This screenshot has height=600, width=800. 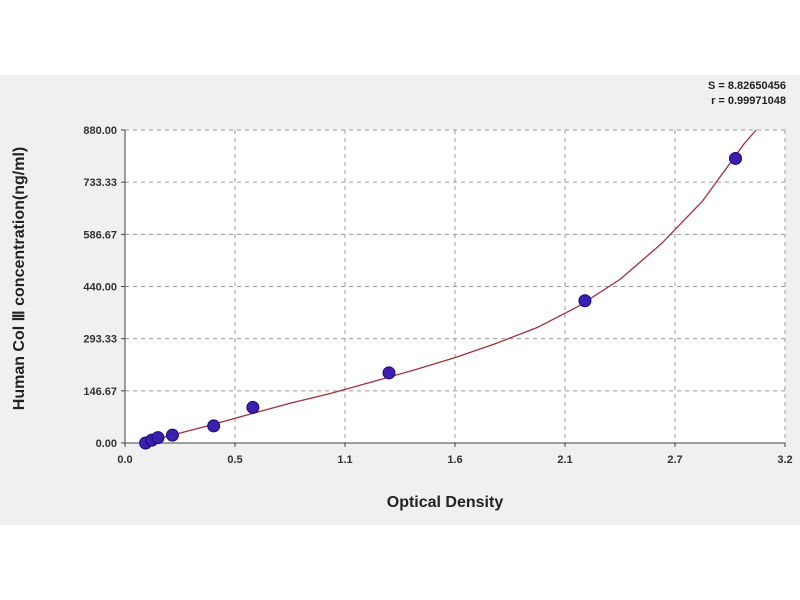 I want to click on y-axis-title: Human Col Ⅲ concentration(ng/ml), so click(x=19, y=278).